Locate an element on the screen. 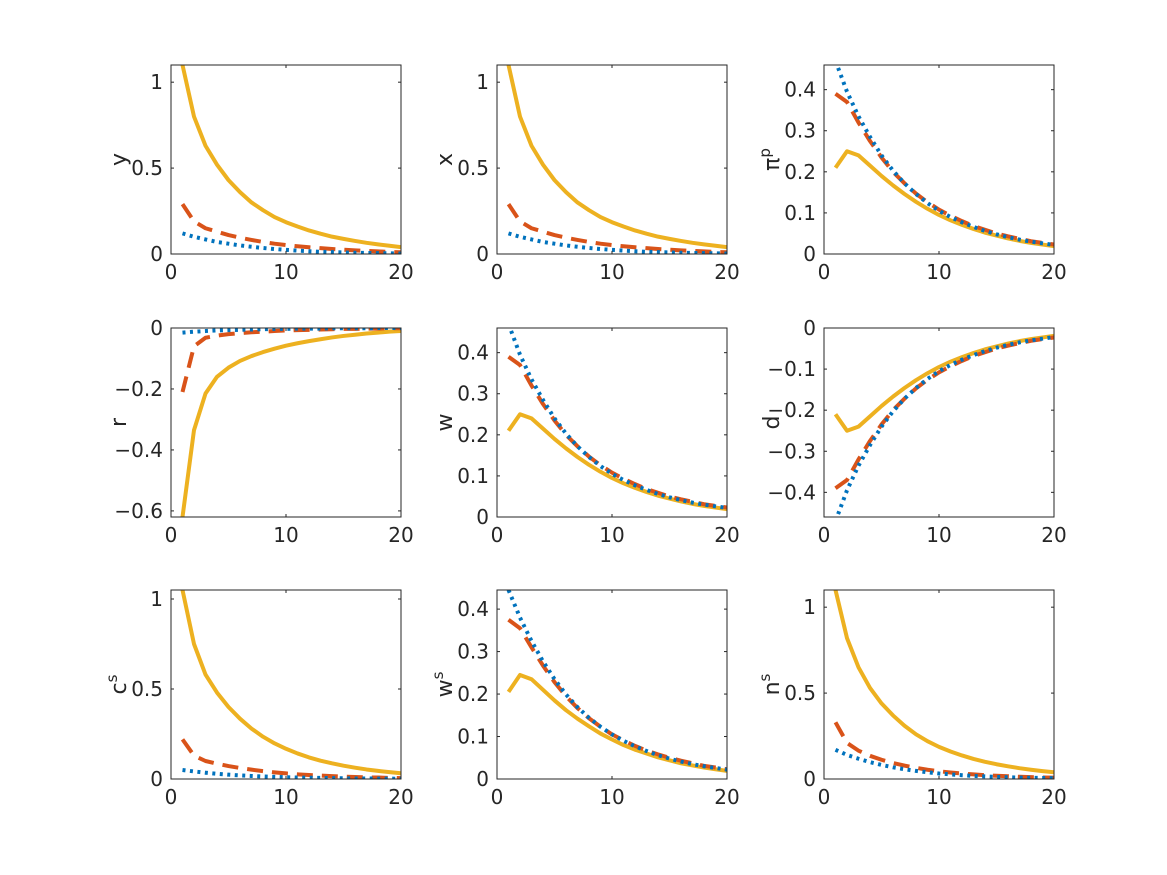 This screenshot has height=875, width=1167. y-tick-label: −0.2 is located at coordinates (138, 389).